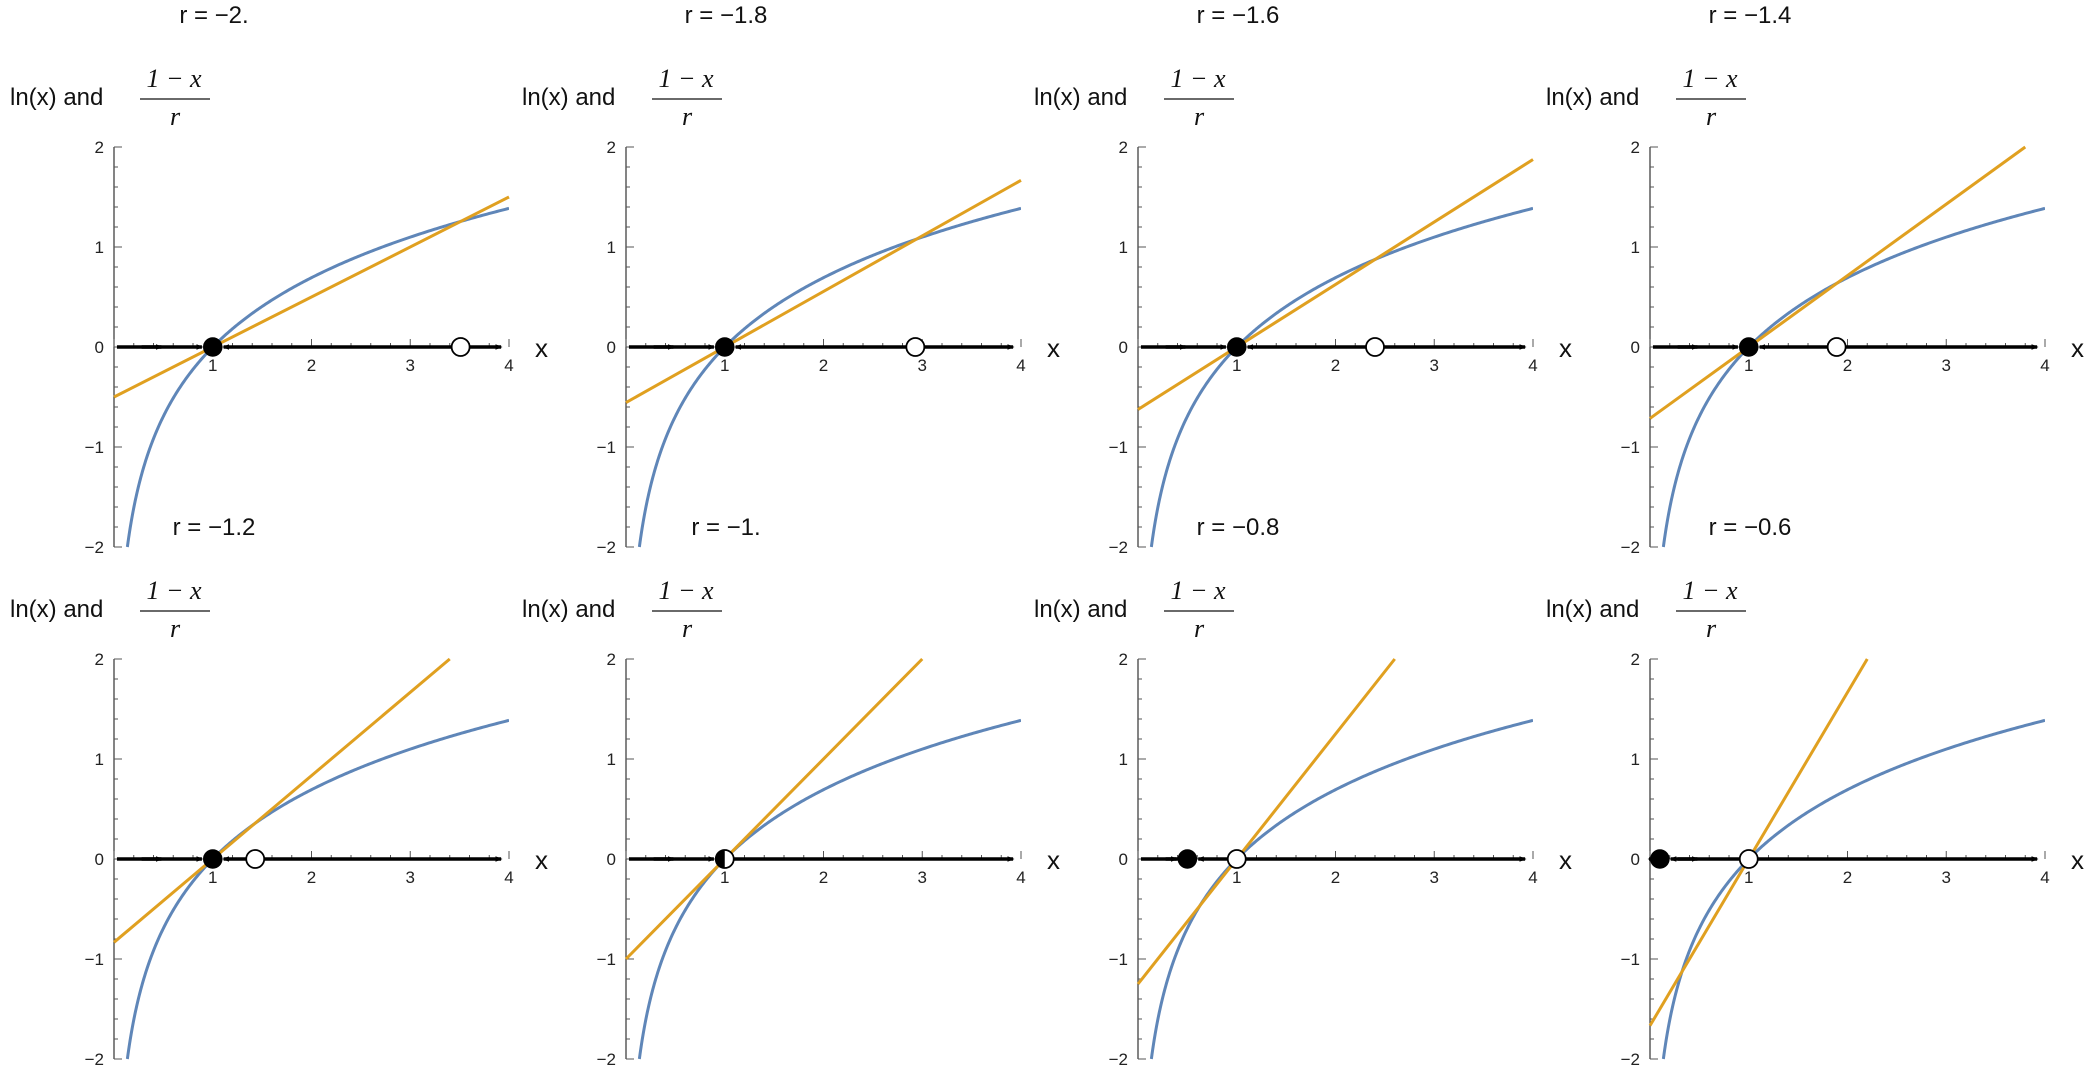 Image resolution: width=2084 pixels, height=1066 pixels. I want to click on chart-panel-7: r = −0.8 ln(x) and 1 − x r −2 −1 0 1 2 1 2 3 4 x, so click(1303, 790).